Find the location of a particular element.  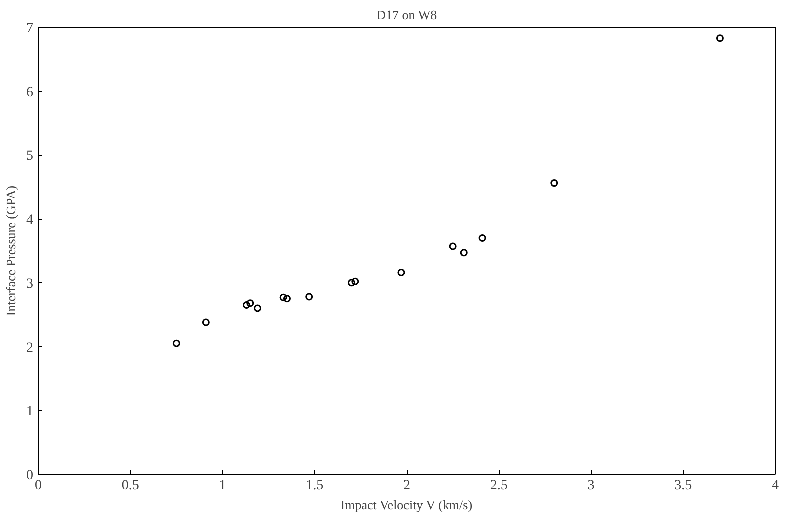

x-tick-label: 2 is located at coordinates (407, 486).